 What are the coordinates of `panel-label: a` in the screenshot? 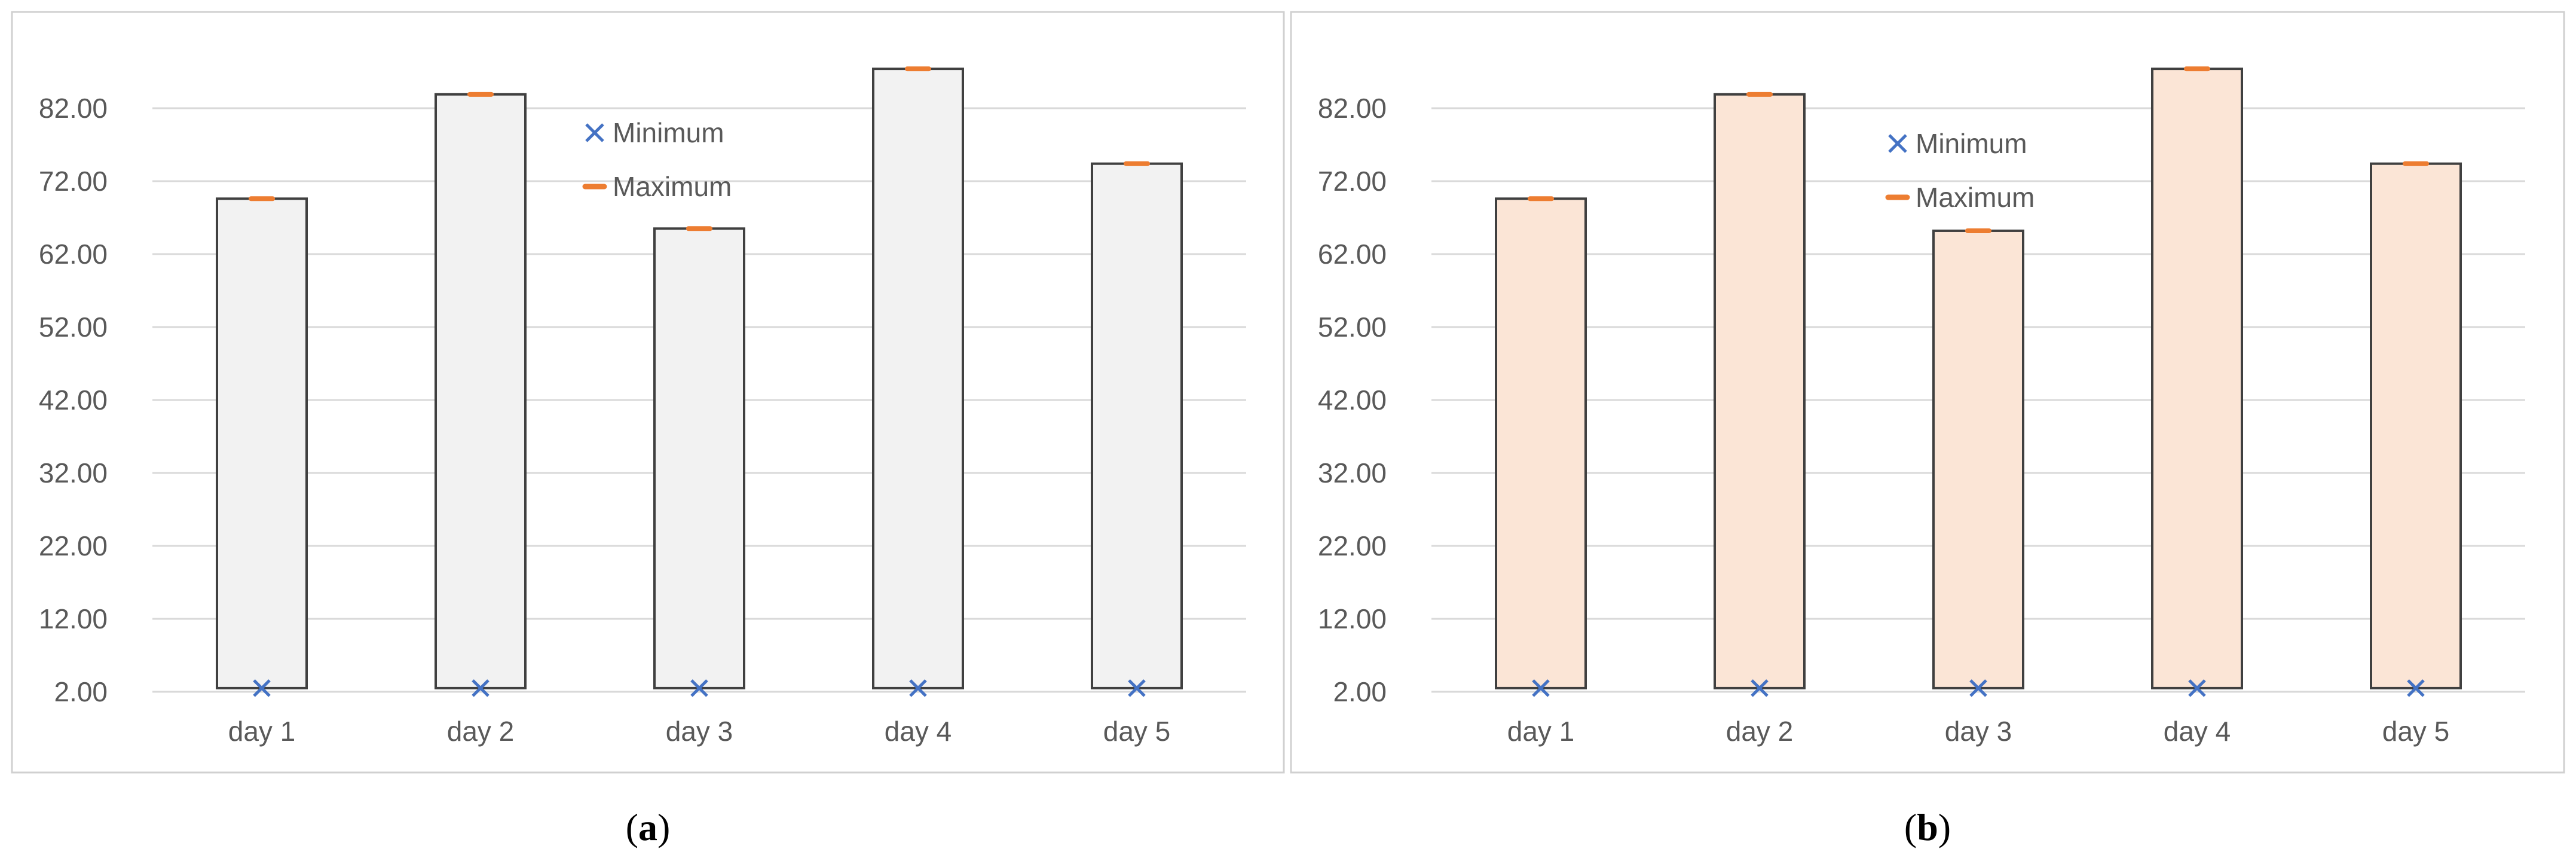 It's located at (647, 827).